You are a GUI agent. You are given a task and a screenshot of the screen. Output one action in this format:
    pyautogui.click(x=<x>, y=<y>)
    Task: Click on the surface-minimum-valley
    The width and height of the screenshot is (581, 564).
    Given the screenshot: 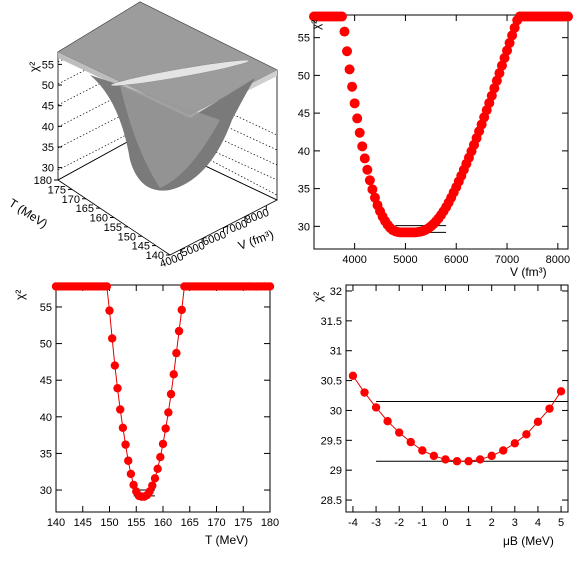 What is the action you would take?
    pyautogui.click(x=180, y=73)
    